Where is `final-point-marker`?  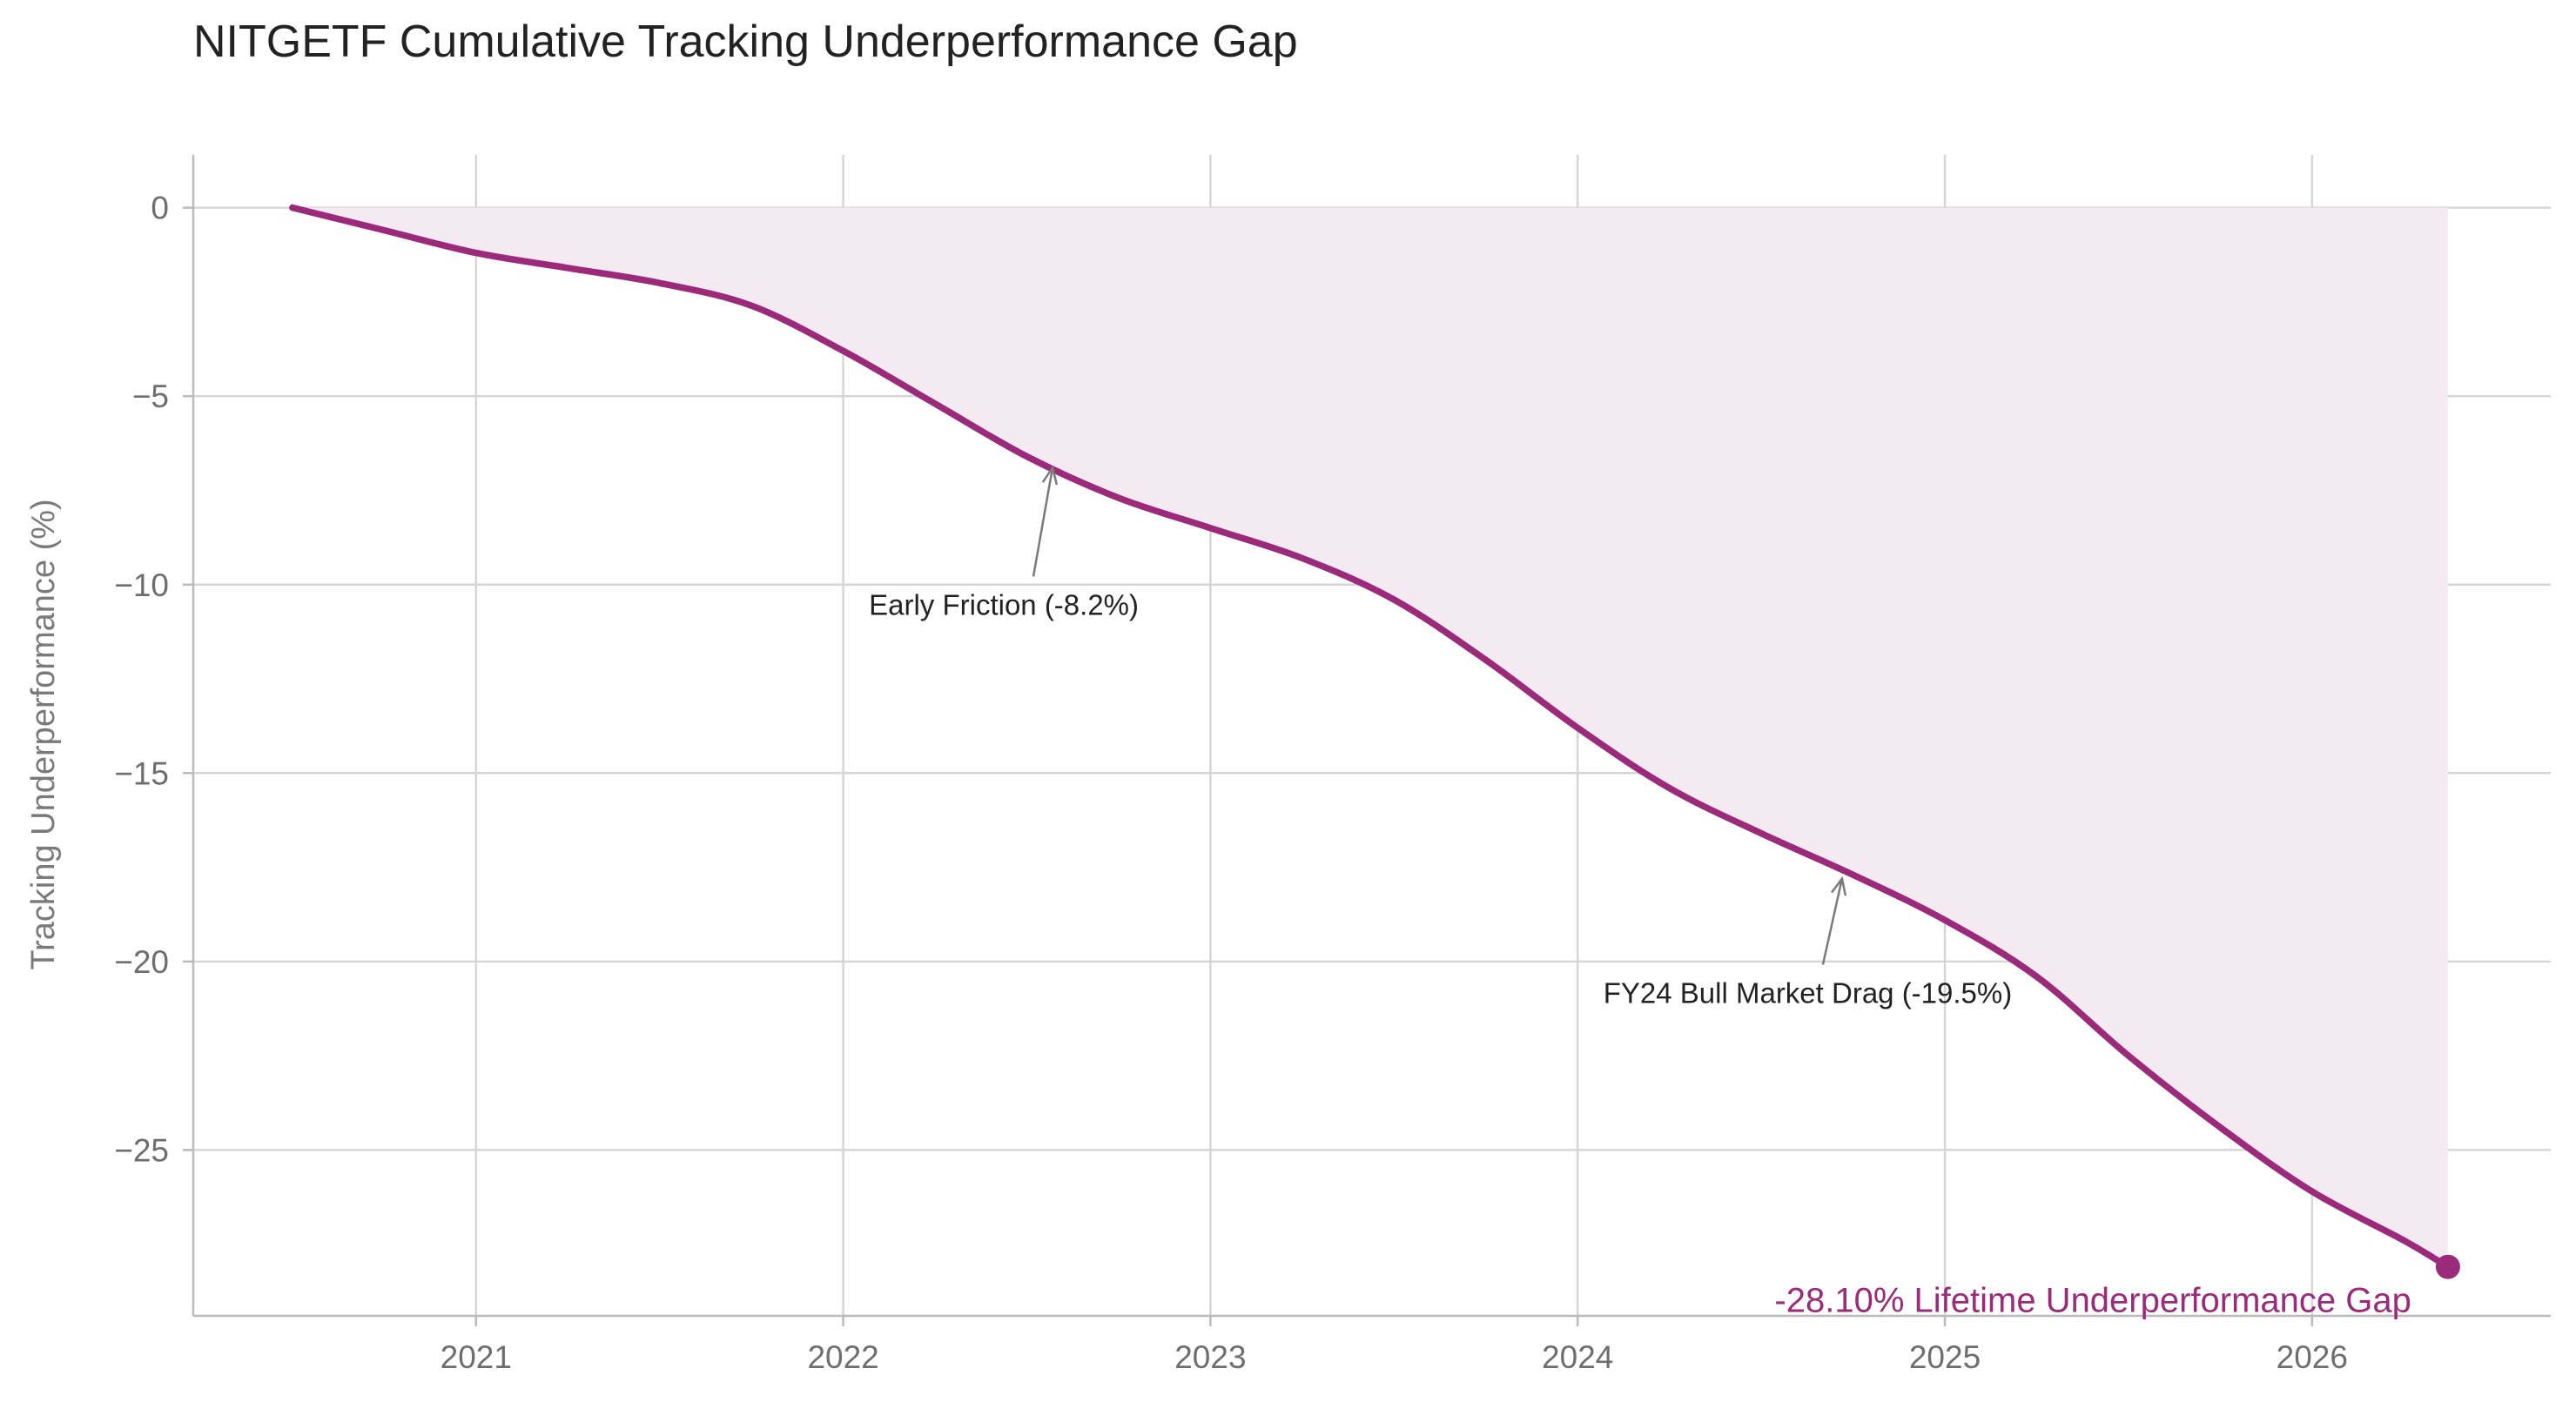 final-point-marker is located at coordinates (2447, 1266).